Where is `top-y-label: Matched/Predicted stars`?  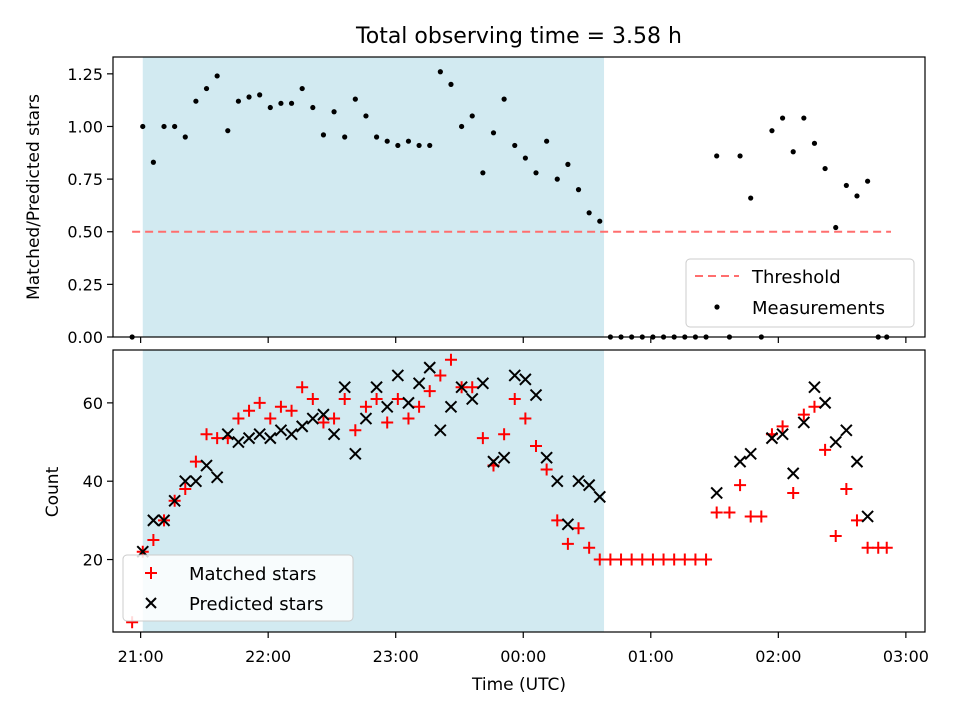
top-y-label: Matched/Predicted stars is located at coordinates (34, 197).